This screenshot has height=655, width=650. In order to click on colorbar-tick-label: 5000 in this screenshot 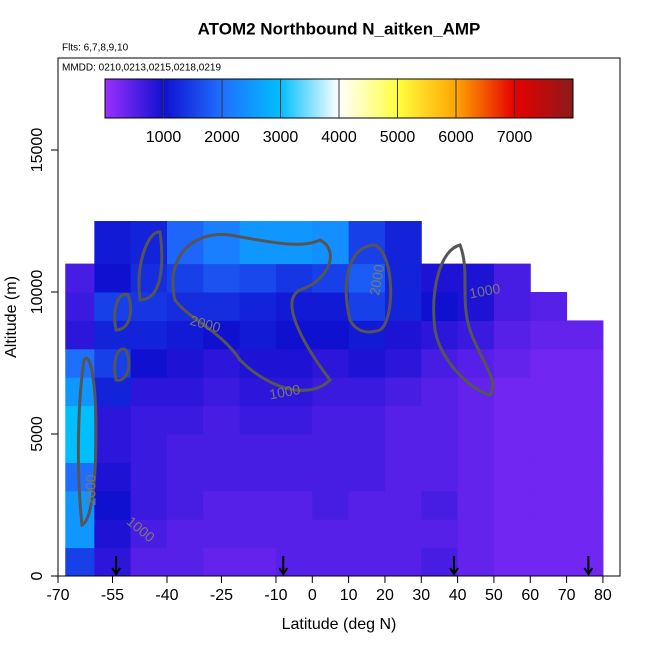, I will do `click(398, 137)`.